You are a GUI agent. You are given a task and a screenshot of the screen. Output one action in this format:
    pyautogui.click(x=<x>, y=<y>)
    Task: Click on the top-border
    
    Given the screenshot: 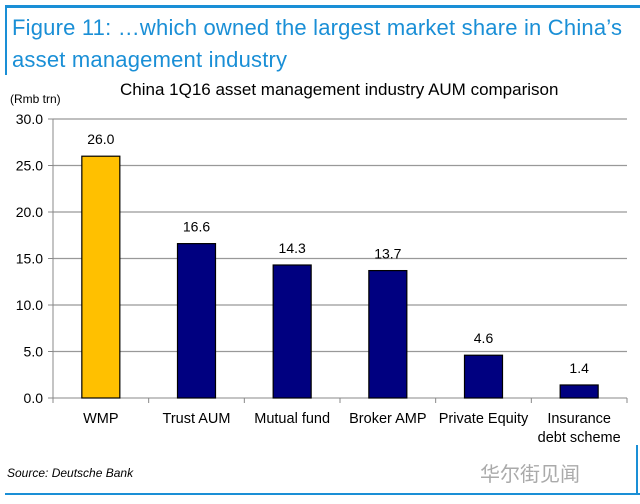 What is the action you would take?
    pyautogui.click(x=322, y=6)
    